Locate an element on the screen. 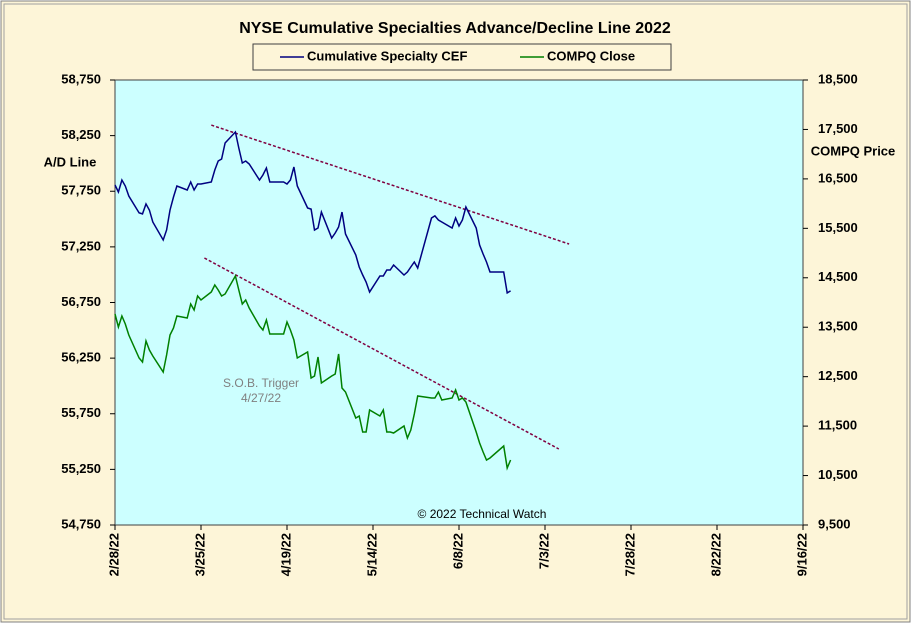 The height and width of the screenshot is (623, 911). x-tick-label: 7/28/22 is located at coordinates (629, 554).